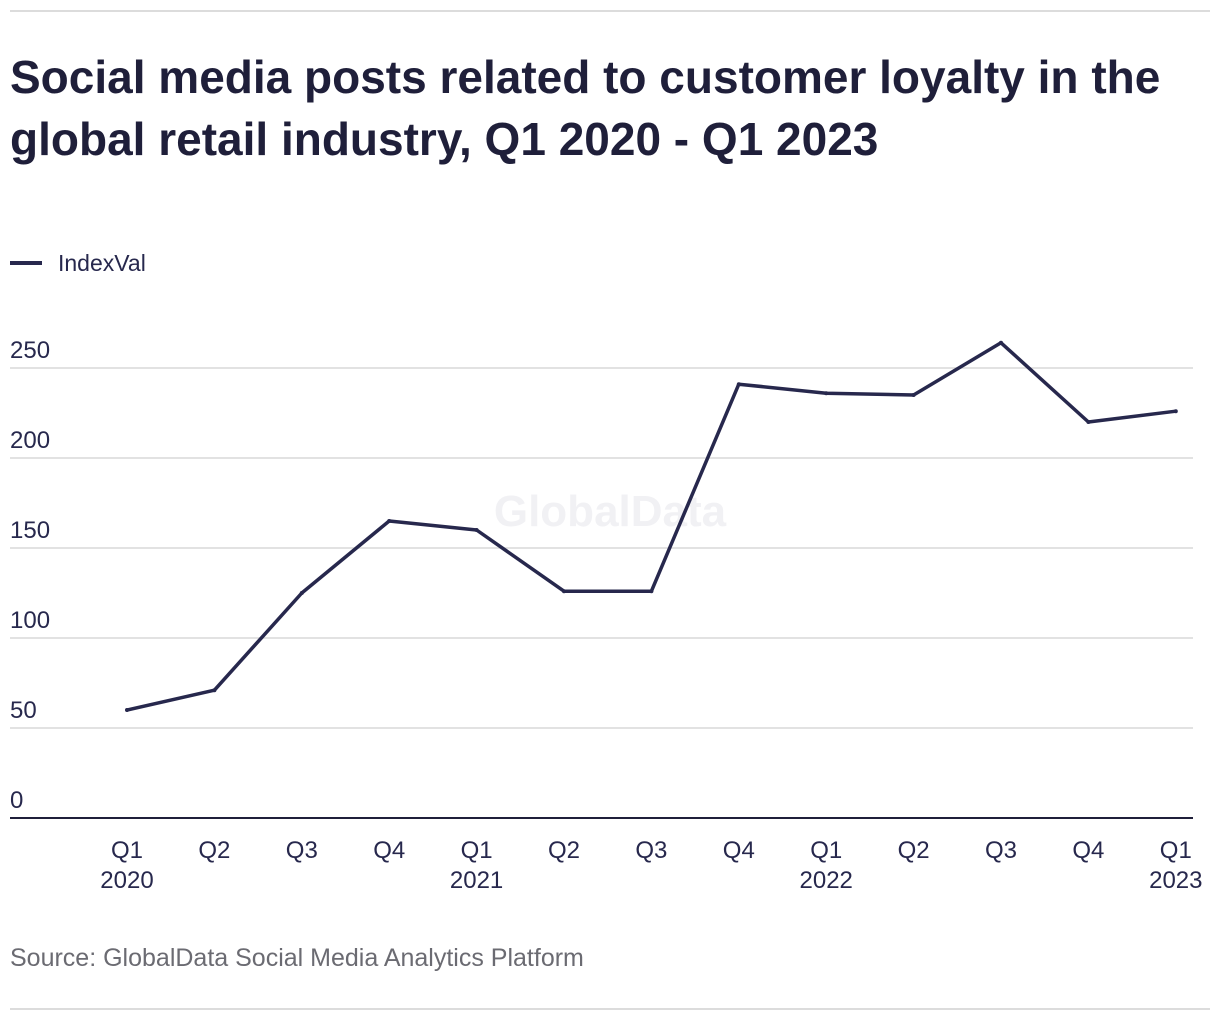 This screenshot has width=1220, height=1020. I want to click on y-tick-label: 0, so click(16, 800).